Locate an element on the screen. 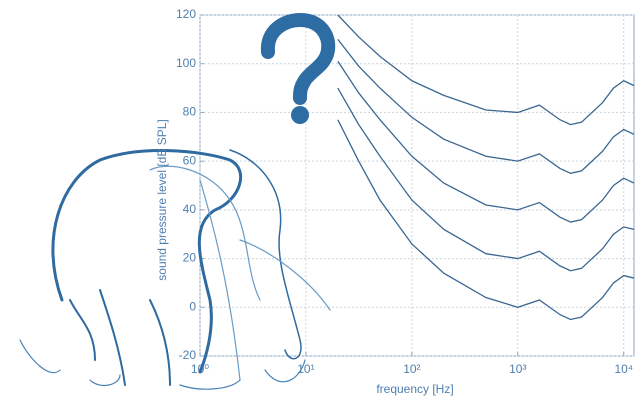  x-axis-label: frequency [Hz] is located at coordinates (414, 389).